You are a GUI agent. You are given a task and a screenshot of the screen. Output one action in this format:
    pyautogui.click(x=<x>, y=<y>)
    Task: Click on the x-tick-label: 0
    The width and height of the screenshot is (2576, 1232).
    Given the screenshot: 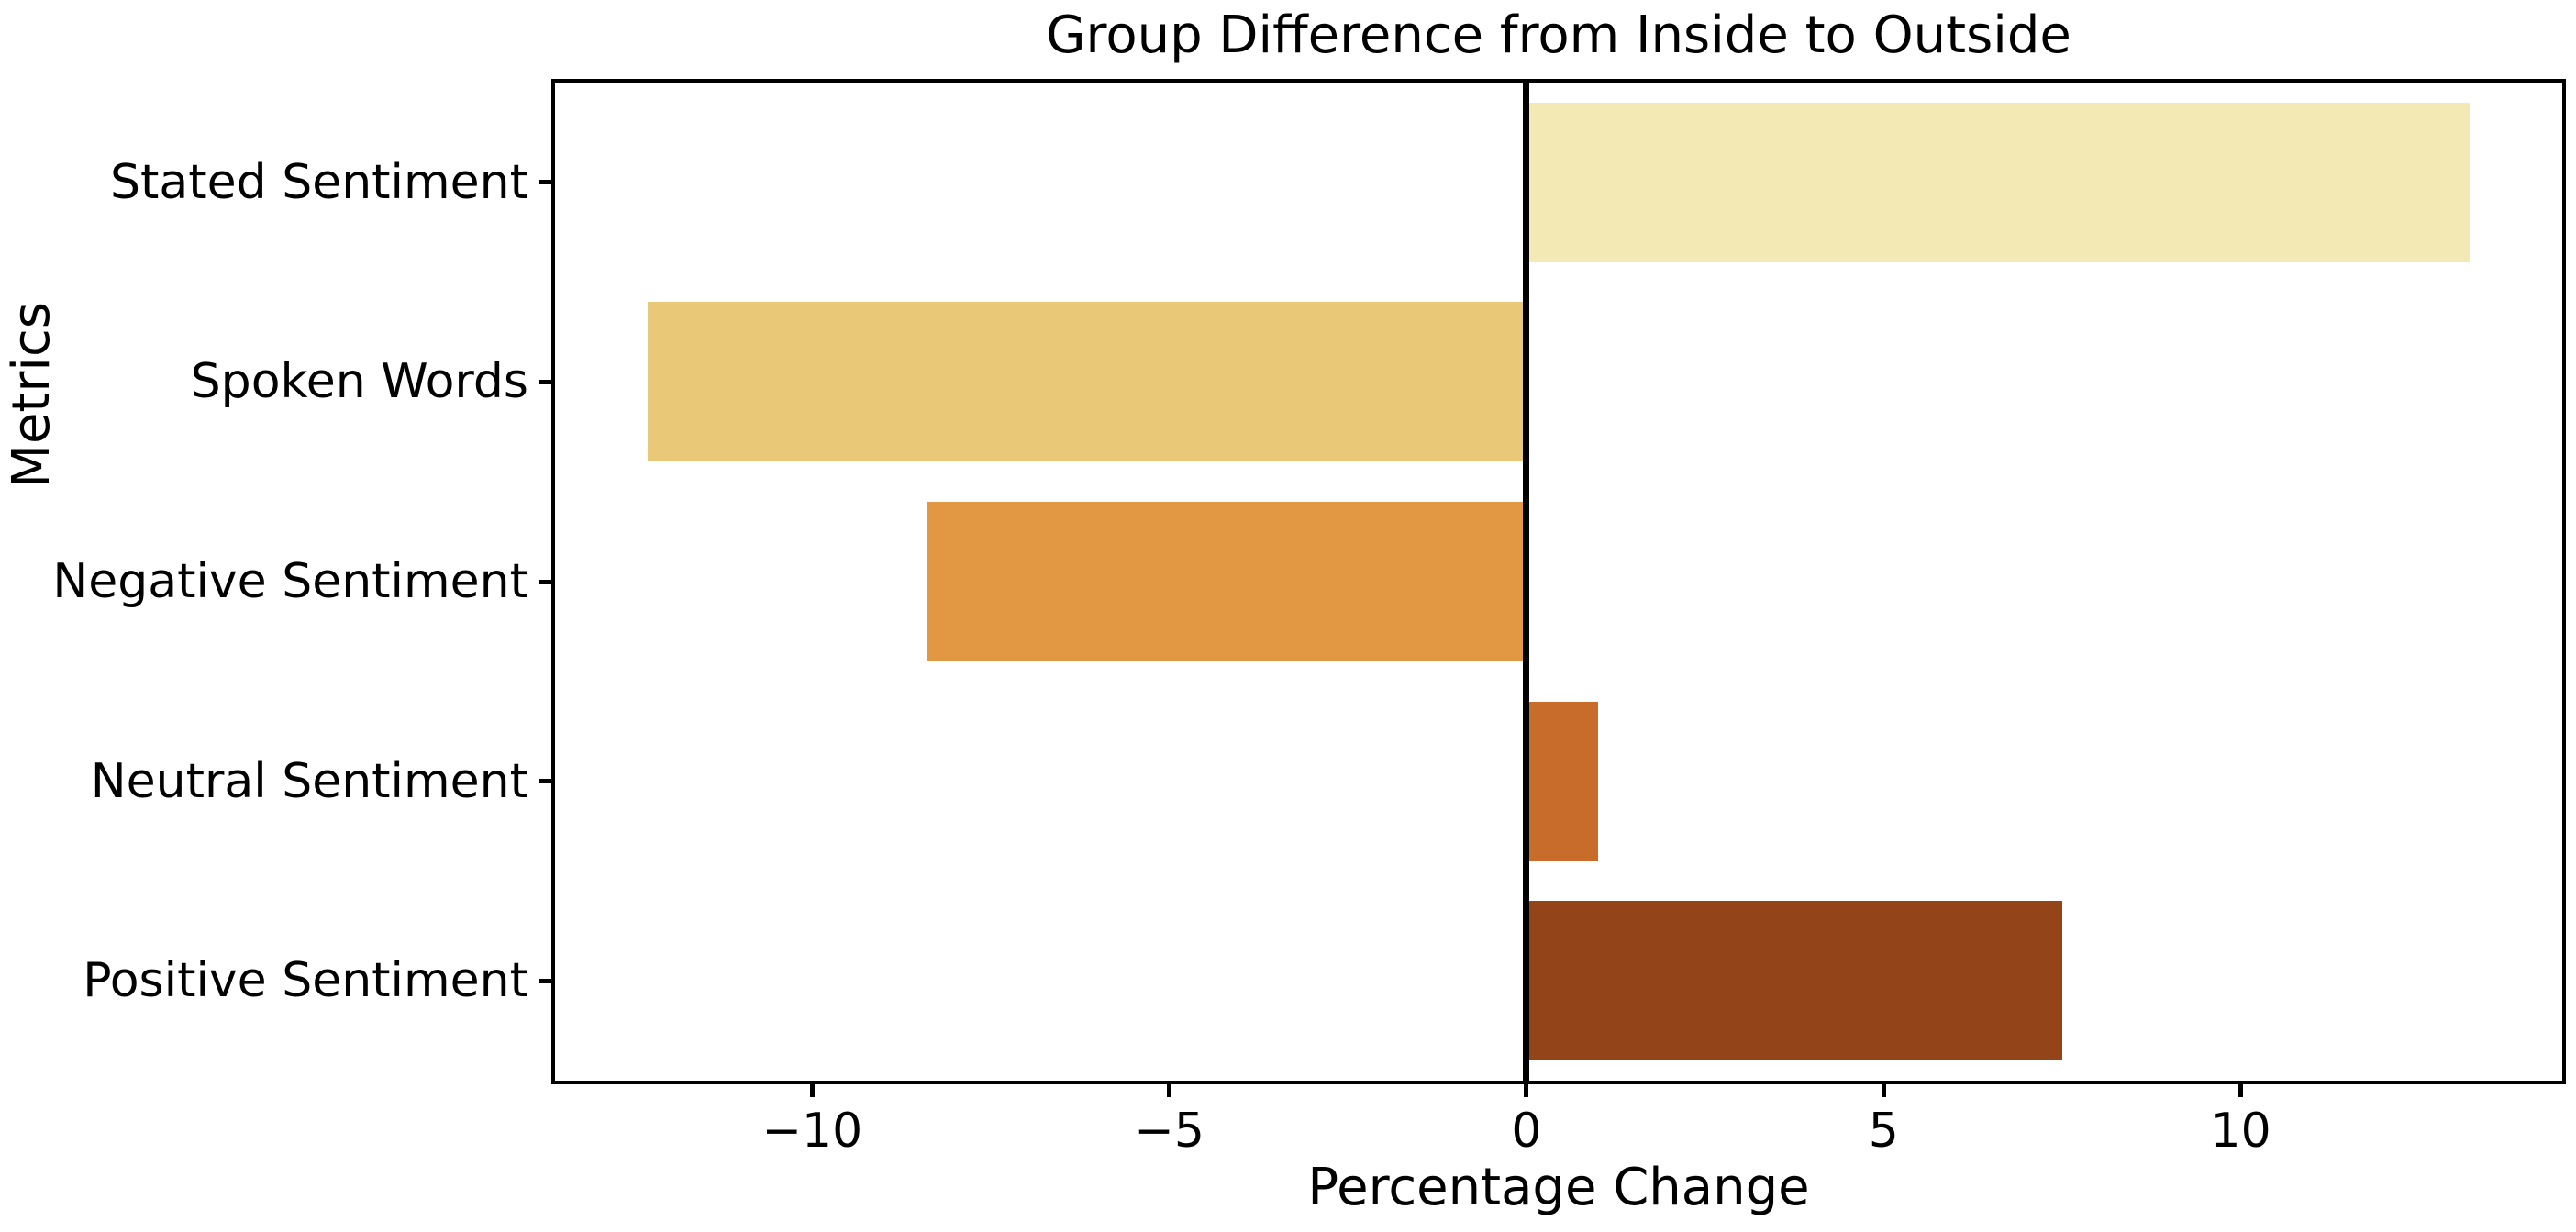 What is the action you would take?
    pyautogui.click(x=1526, y=1131)
    